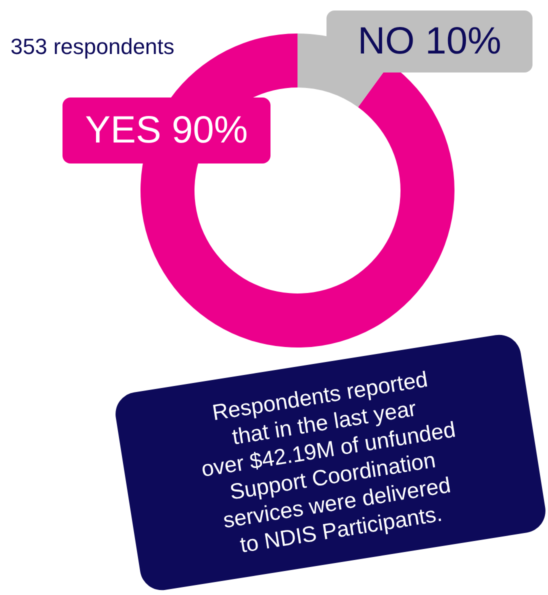  Describe the element at coordinates (430, 41) in the screenshot. I see `slice-label: NO 10%` at that location.